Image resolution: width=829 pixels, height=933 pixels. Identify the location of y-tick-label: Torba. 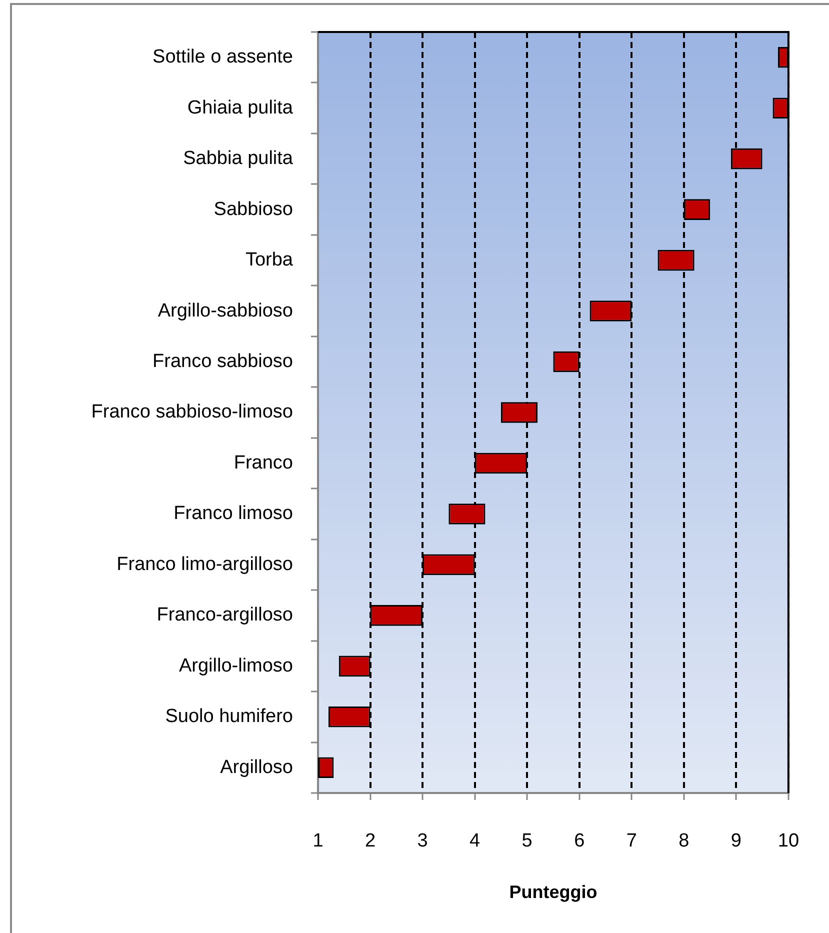
(269, 260).